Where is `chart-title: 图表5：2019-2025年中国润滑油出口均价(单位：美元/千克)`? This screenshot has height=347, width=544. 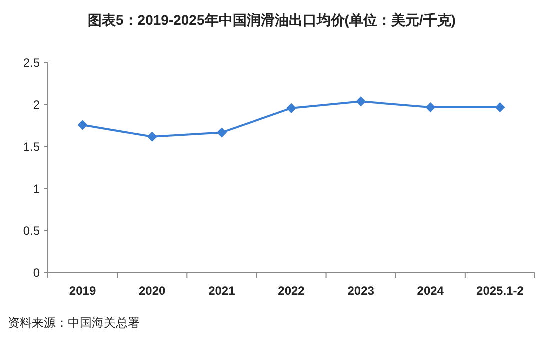
chart-title: 图表5：2019-2025年中国润滑油出口均价(单位：美元/千克) is located at coordinates (272, 20).